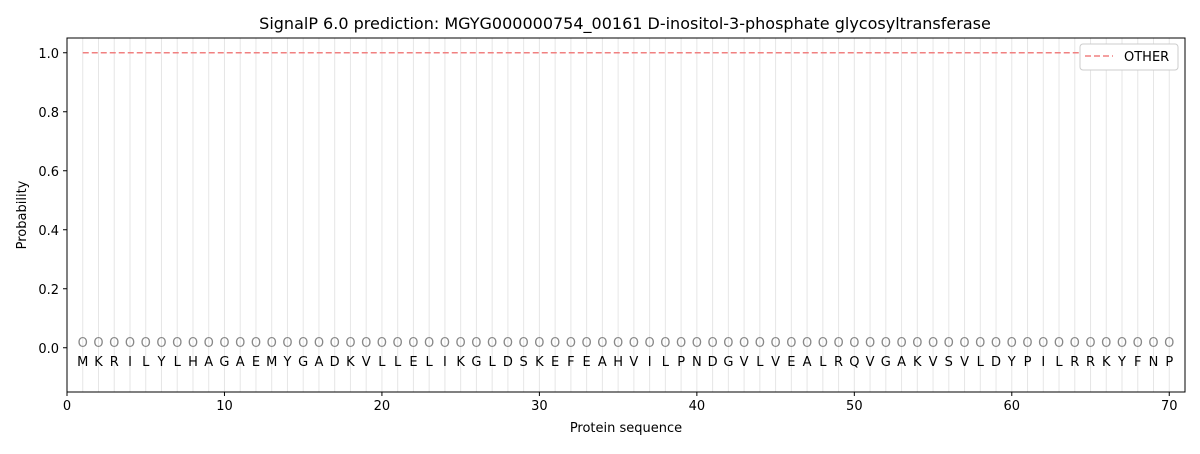 Image resolution: width=1200 pixels, height=454 pixels. What do you see at coordinates (48, 349) in the screenshot?
I see `y-tick-label: 0.0` at bounding box center [48, 349].